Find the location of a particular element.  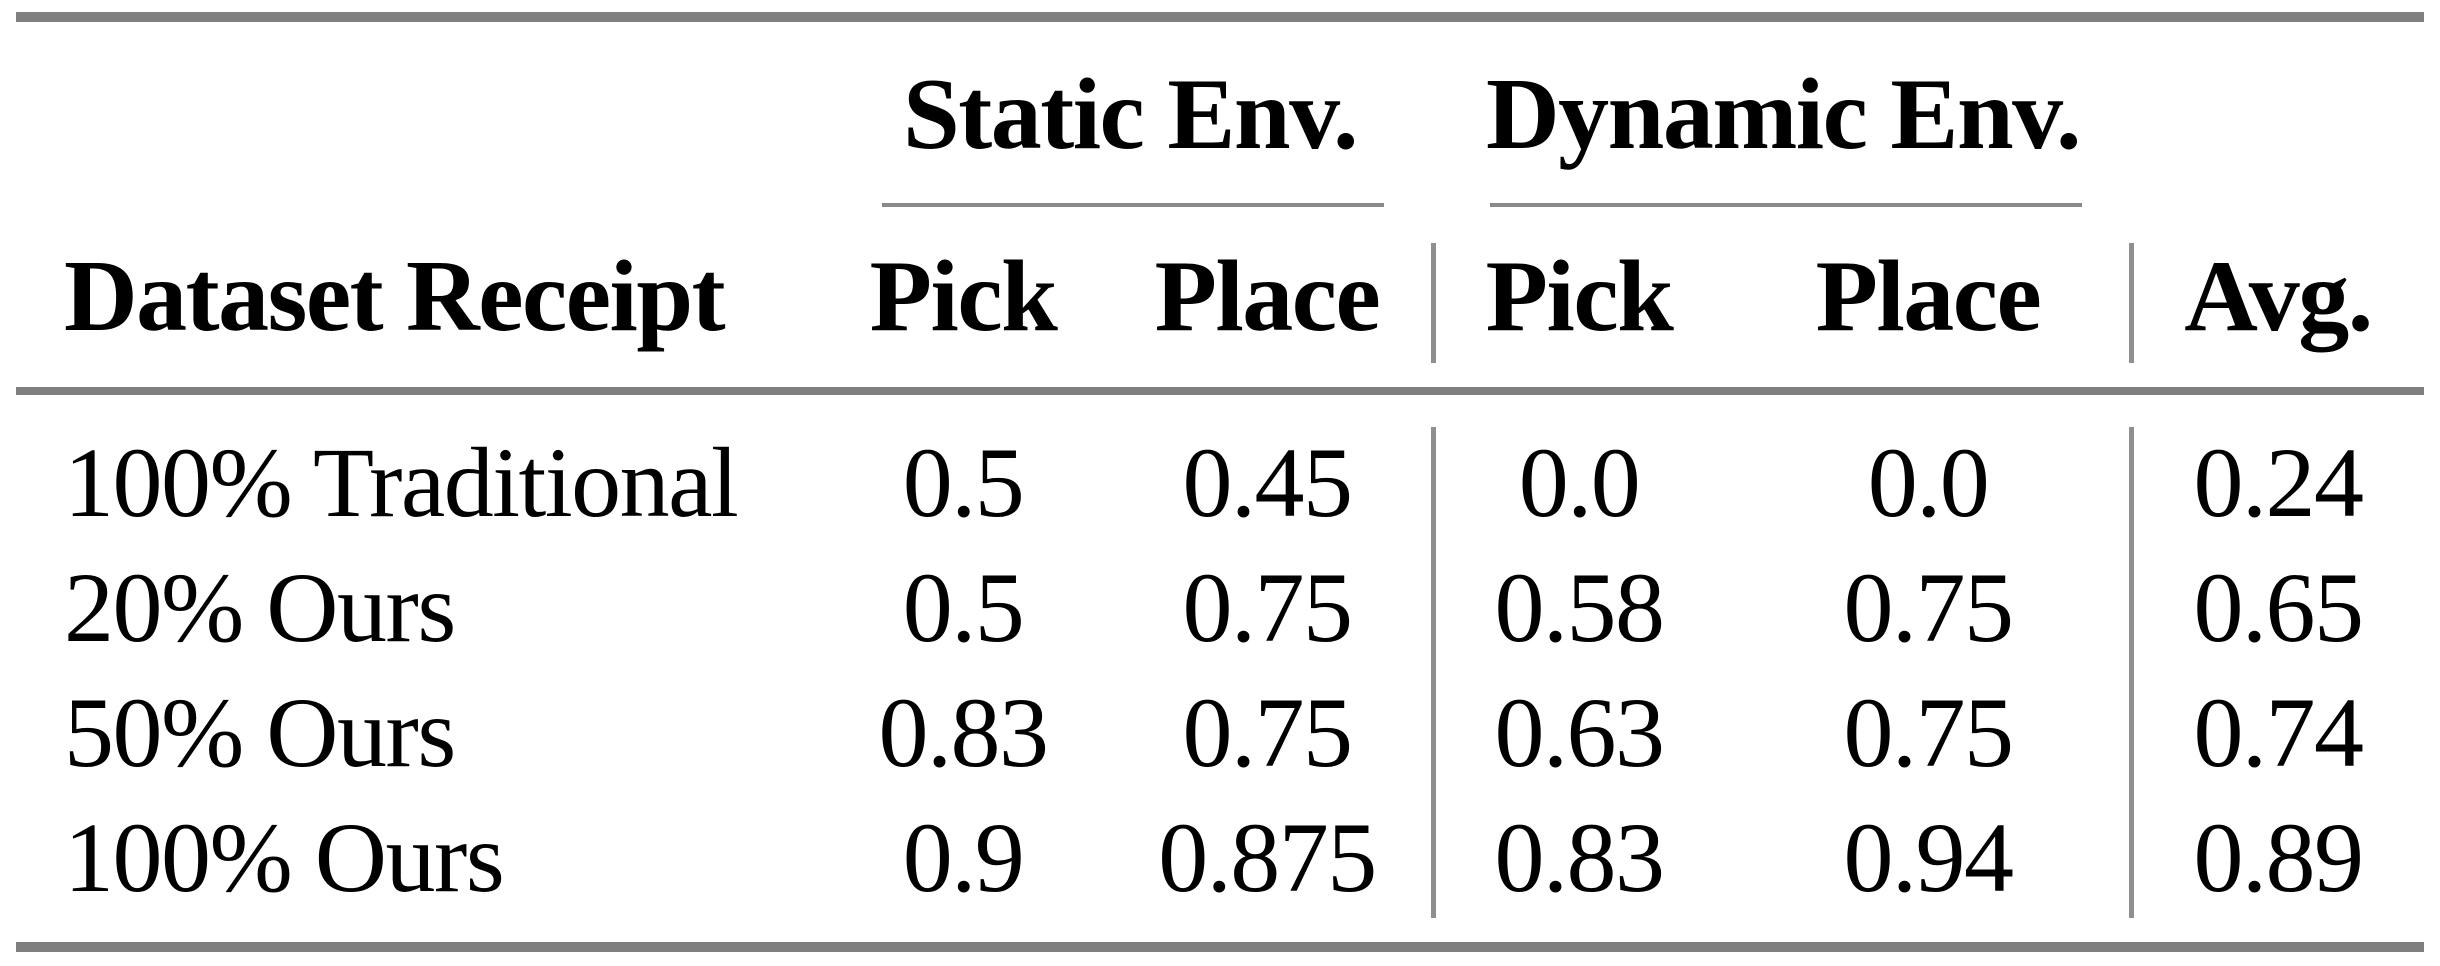

col-header-dynamic-pick: Pick is located at coordinates (1579, 296).